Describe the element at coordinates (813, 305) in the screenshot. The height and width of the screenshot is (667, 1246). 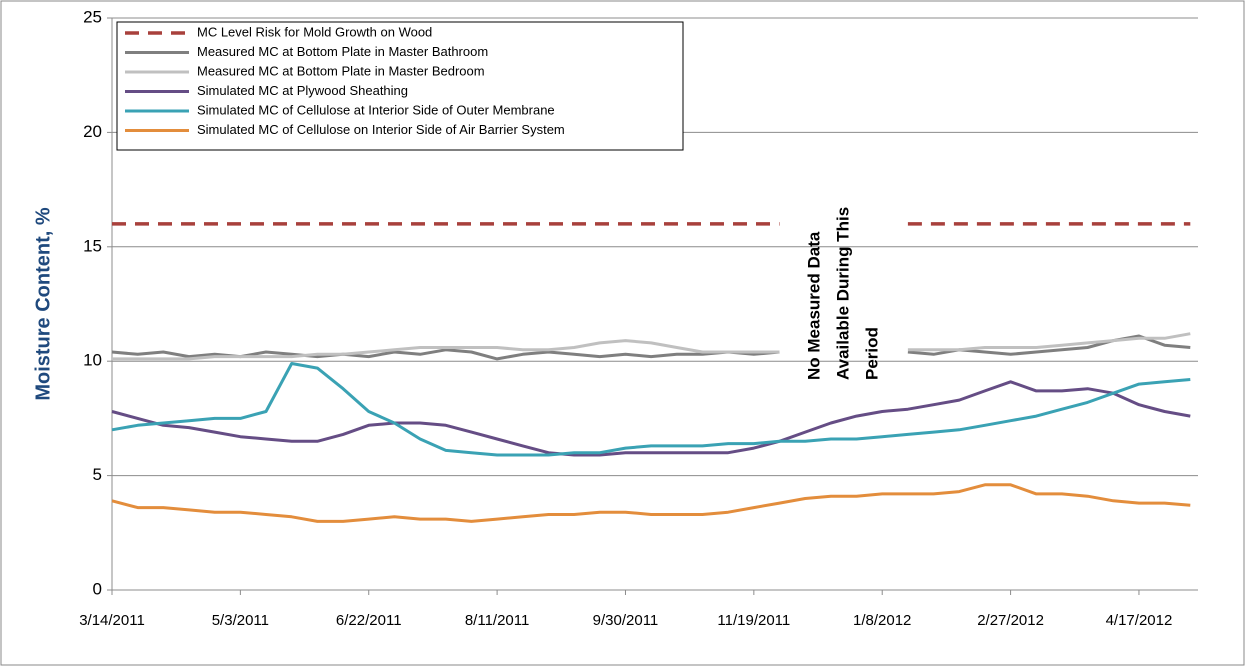
I see `annotation-line: No Measured Data` at that location.